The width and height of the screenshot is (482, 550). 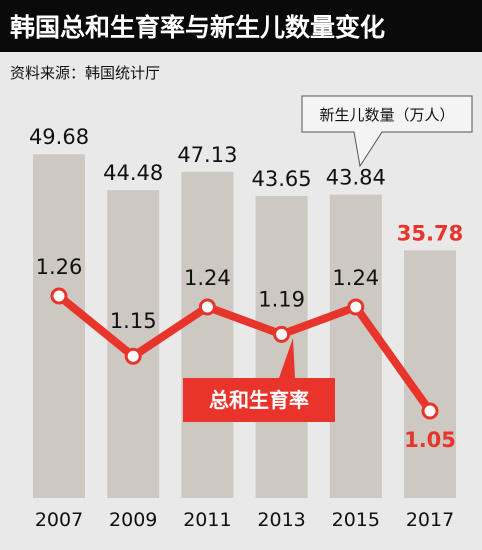 I want to click on callout-bubble, so click(x=387, y=131).